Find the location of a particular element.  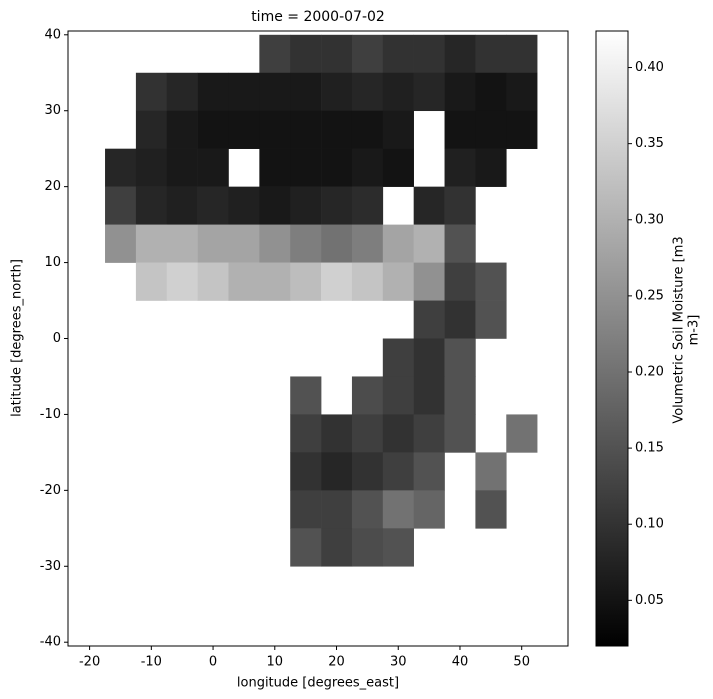

x-tick-label: 0 is located at coordinates (213, 662).